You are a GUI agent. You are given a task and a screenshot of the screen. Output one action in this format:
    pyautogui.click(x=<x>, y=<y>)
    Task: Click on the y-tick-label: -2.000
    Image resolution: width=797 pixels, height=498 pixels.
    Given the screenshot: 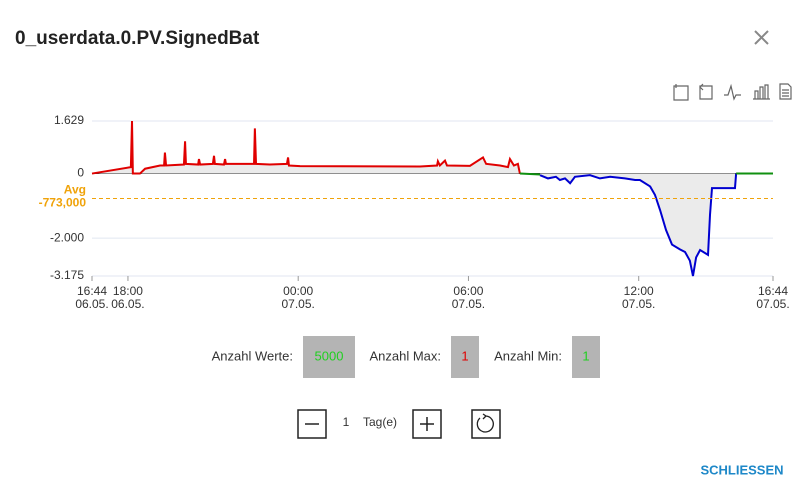 What is the action you would take?
    pyautogui.click(x=67, y=237)
    